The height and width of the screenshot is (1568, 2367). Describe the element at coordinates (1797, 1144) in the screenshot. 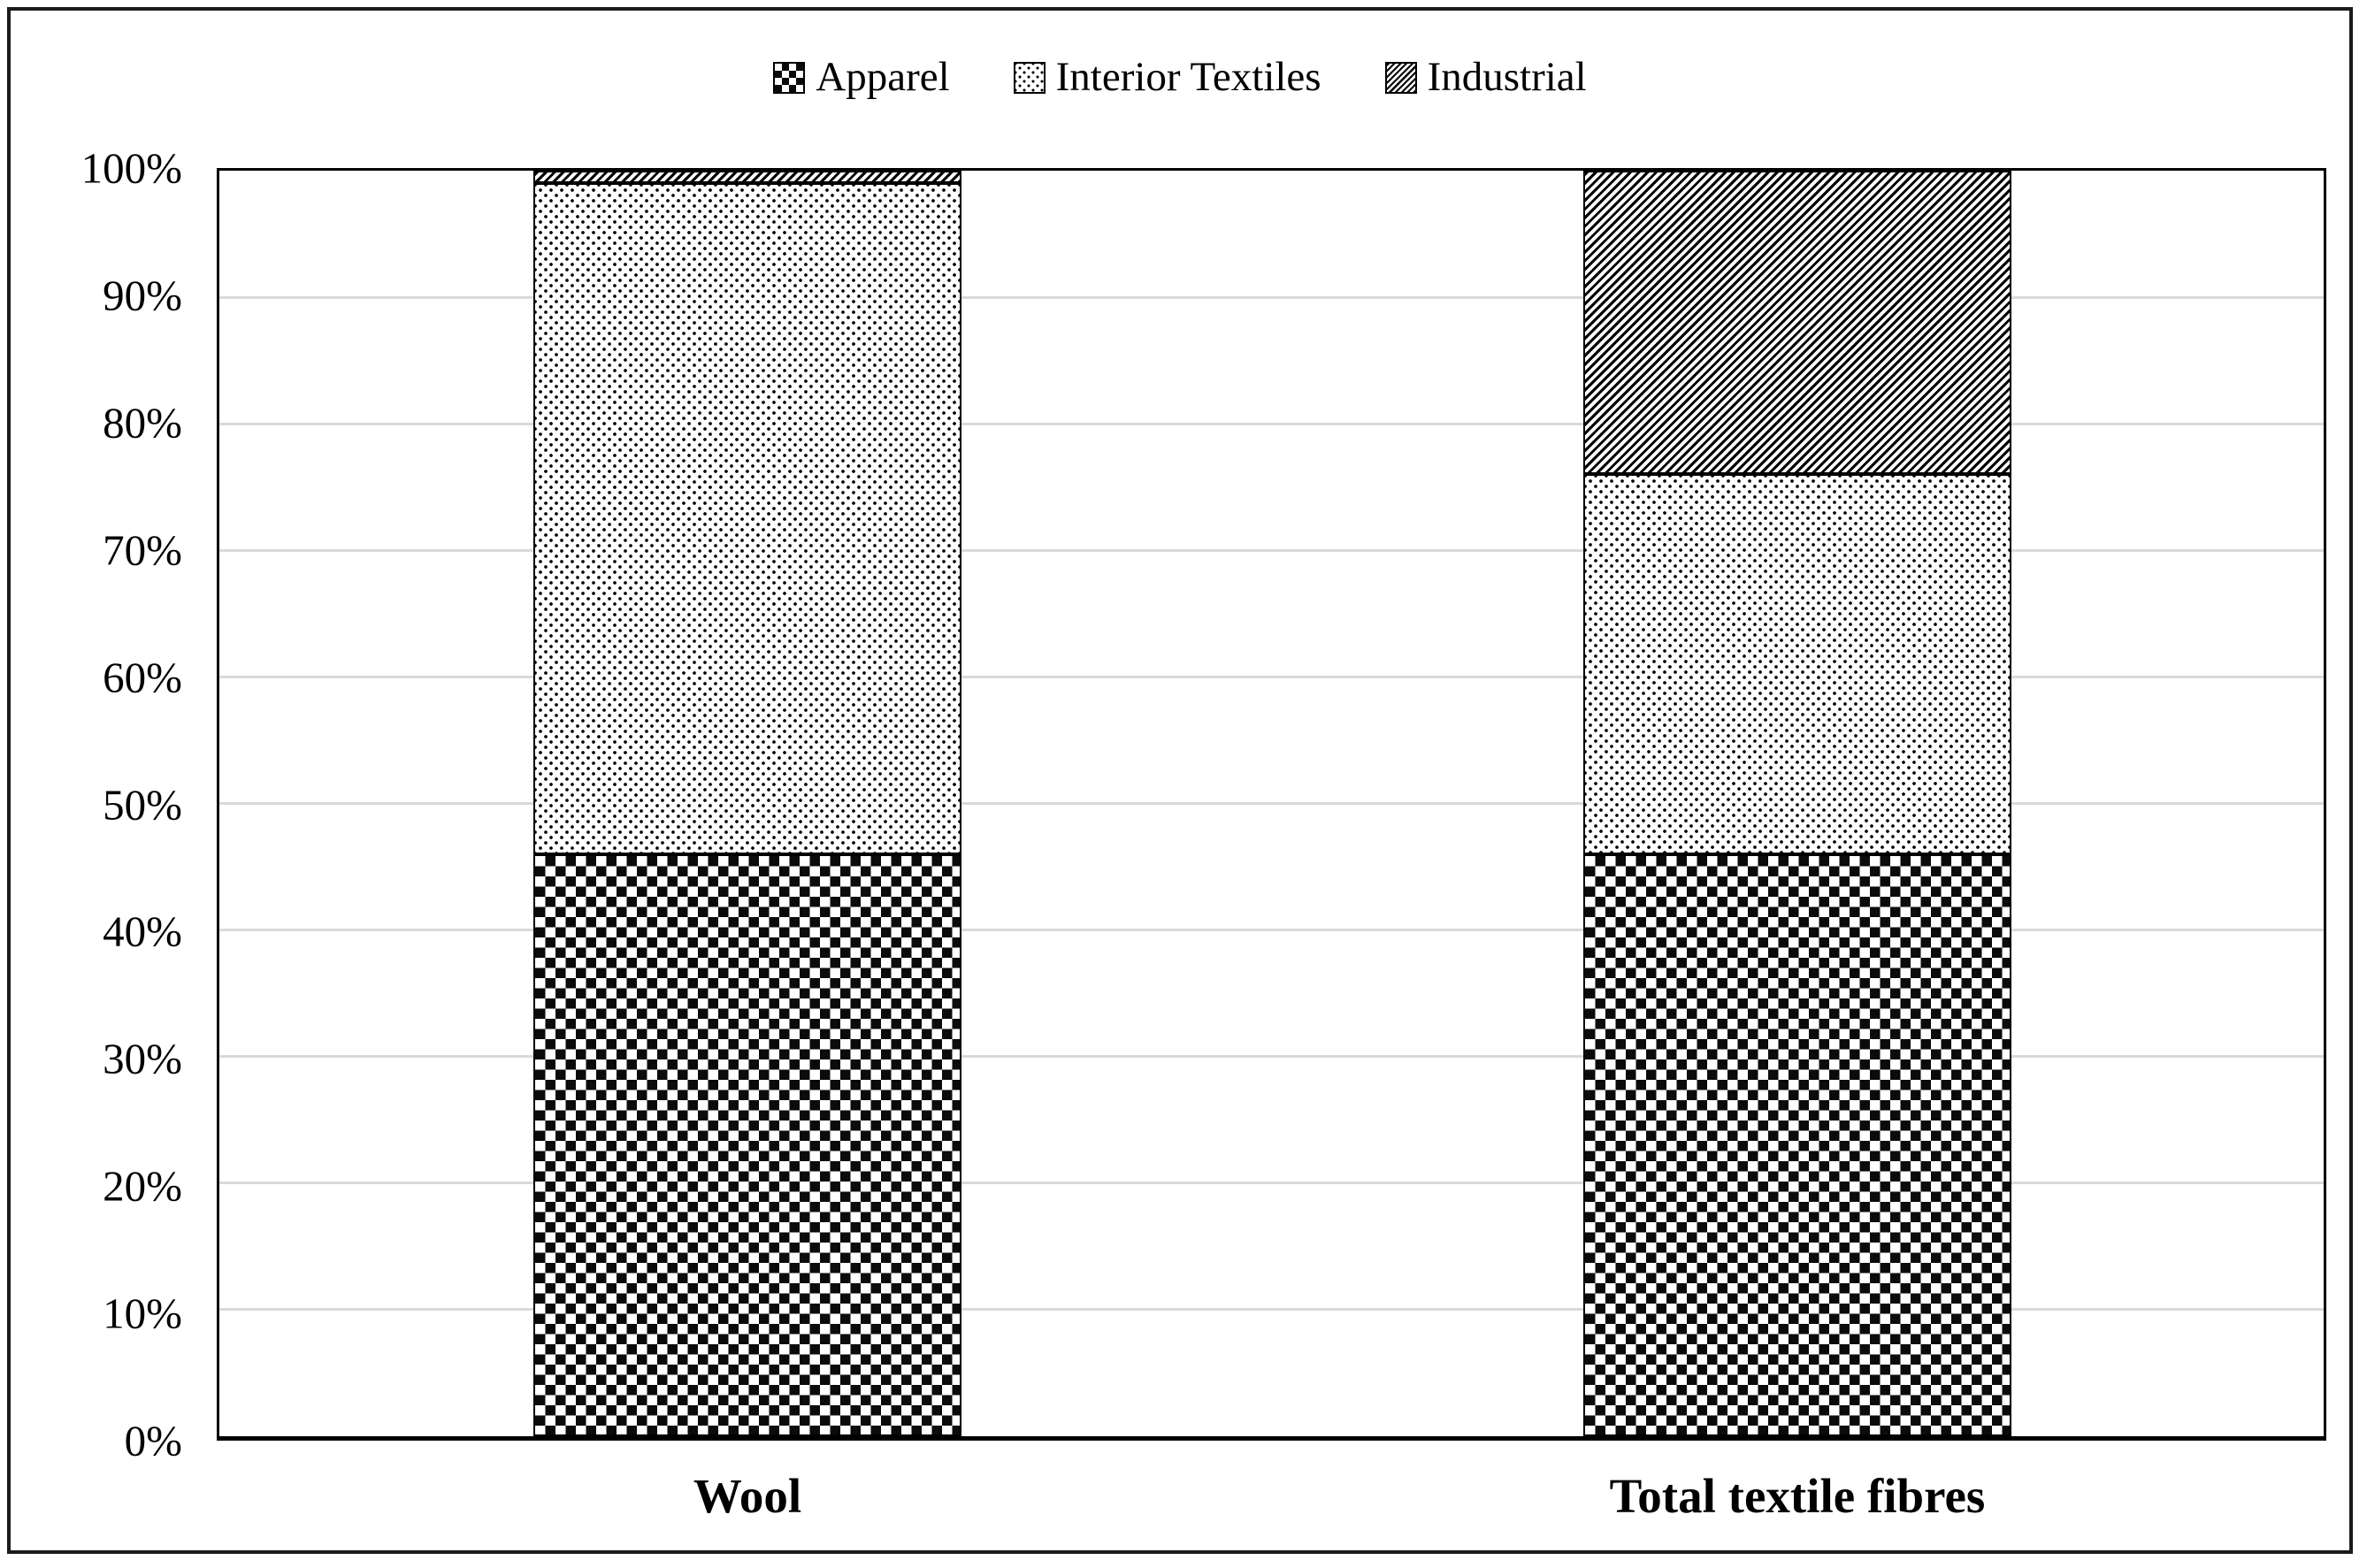

I see `segment-total-textile-fibres-apparel` at that location.